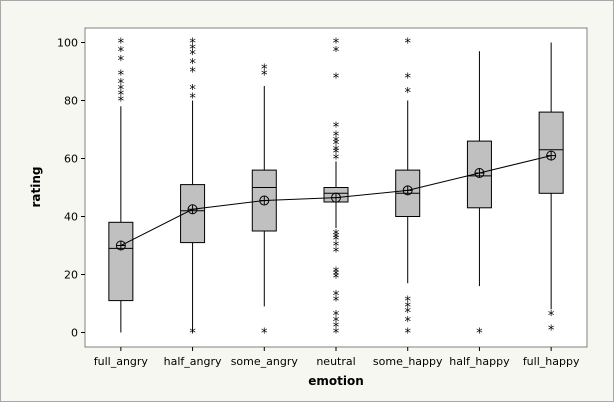 The height and width of the screenshot is (402, 614). Describe the element at coordinates (121, 361) in the screenshot. I see `x-tick-label: full_angry` at that location.